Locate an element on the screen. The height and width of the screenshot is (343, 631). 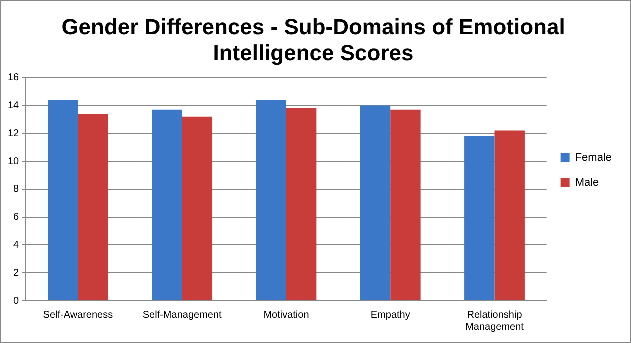
y-tick-label: 14 is located at coordinates (14, 106).